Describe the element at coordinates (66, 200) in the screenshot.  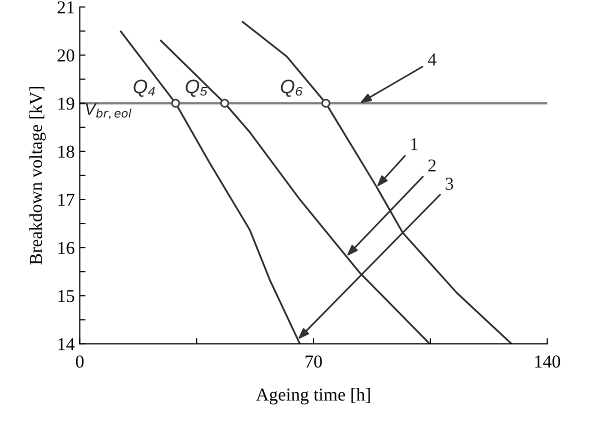
I see `y-tick-label: 17` at that location.